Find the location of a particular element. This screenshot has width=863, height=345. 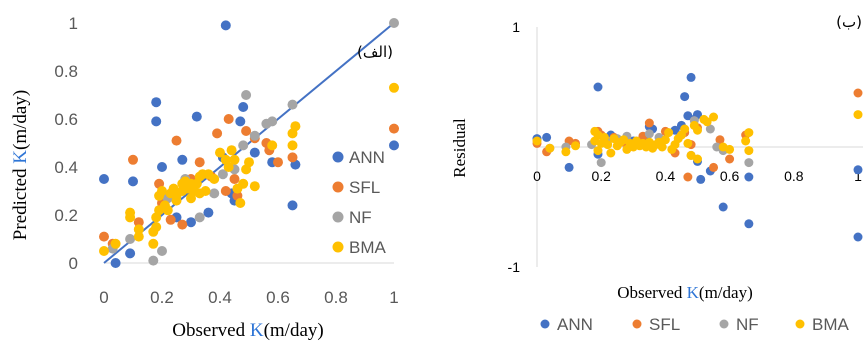

panel-b-legend: ANN SFL NF BMA is located at coordinates (695, 324).